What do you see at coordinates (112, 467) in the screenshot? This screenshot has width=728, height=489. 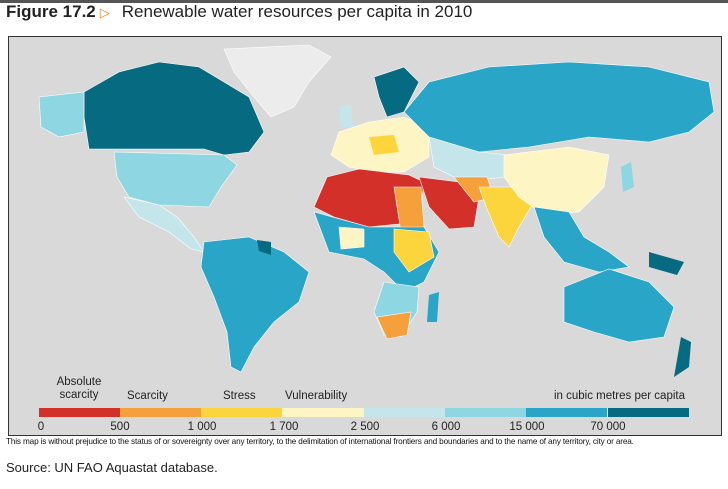 I see `source-note: Source: UN FAO Aquastat database.` at bounding box center [112, 467].